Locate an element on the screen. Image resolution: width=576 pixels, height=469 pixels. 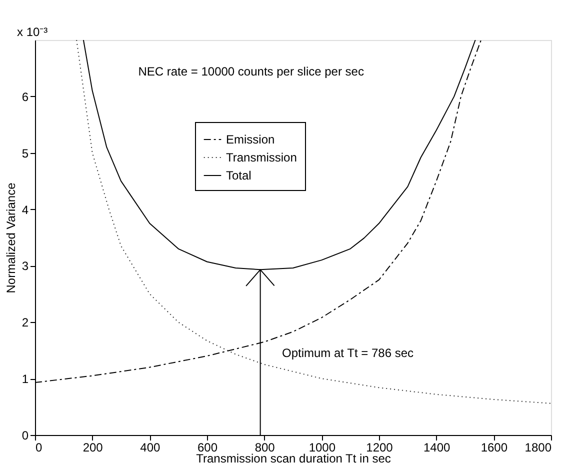
legend-label: Emission is located at coordinates (250, 139).